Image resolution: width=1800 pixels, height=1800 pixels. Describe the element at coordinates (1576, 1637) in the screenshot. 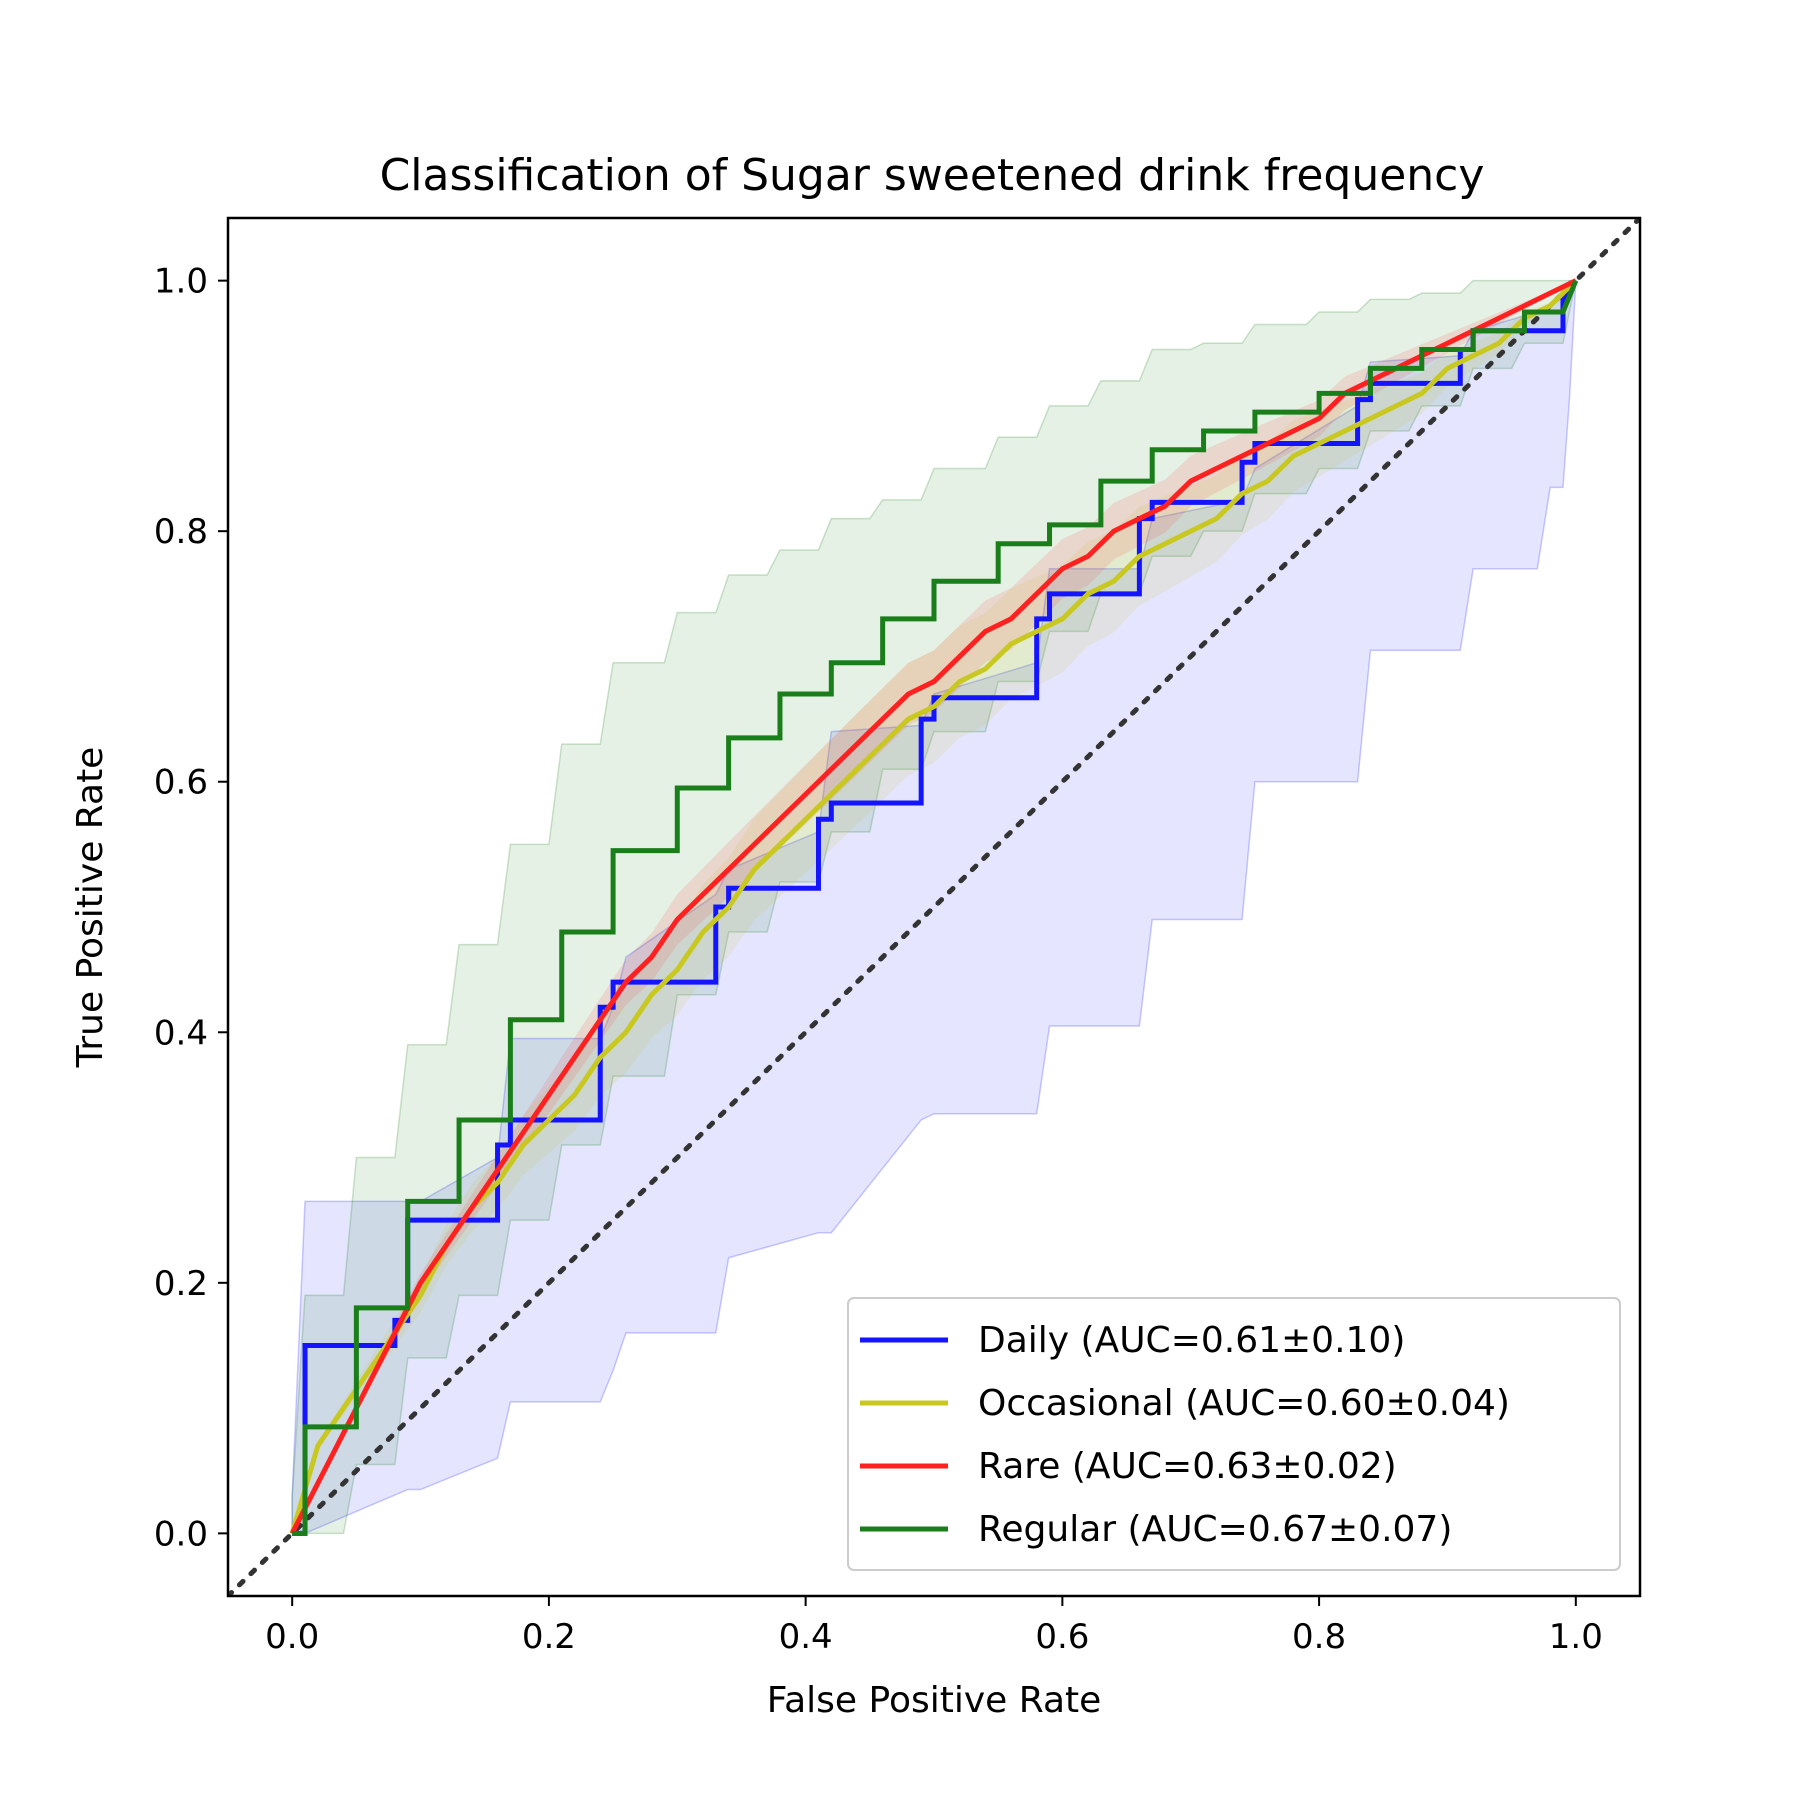

I see `x-tick-label: 1.0` at that location.